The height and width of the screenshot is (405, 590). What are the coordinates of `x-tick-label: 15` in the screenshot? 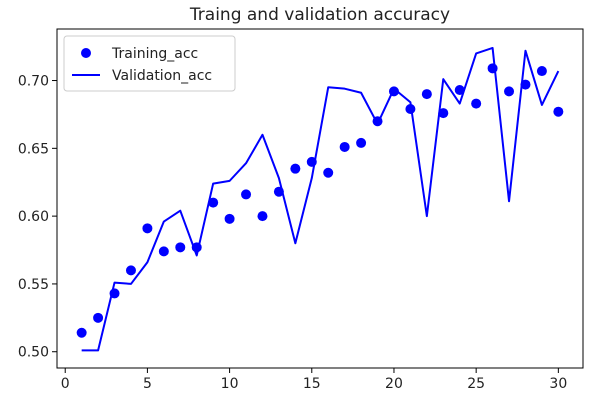 It's located at (312, 384).